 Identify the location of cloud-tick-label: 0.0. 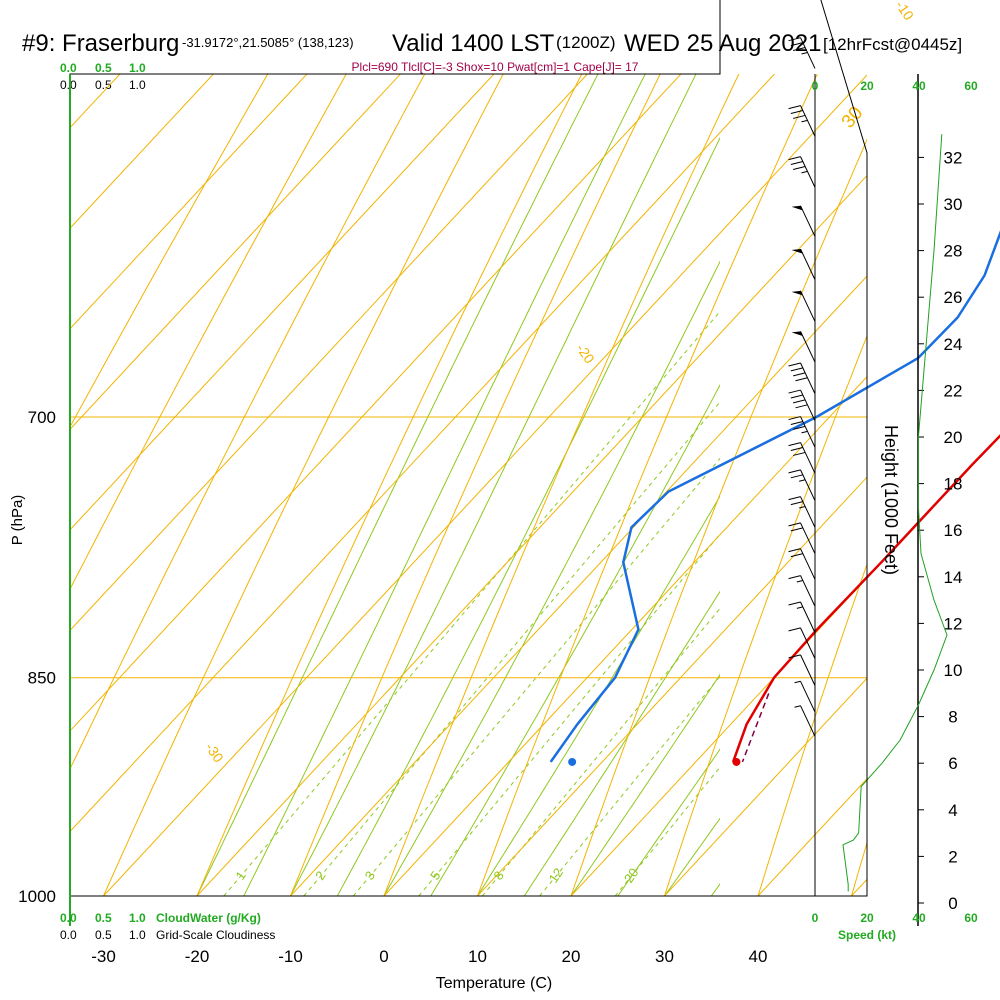
(68, 85).